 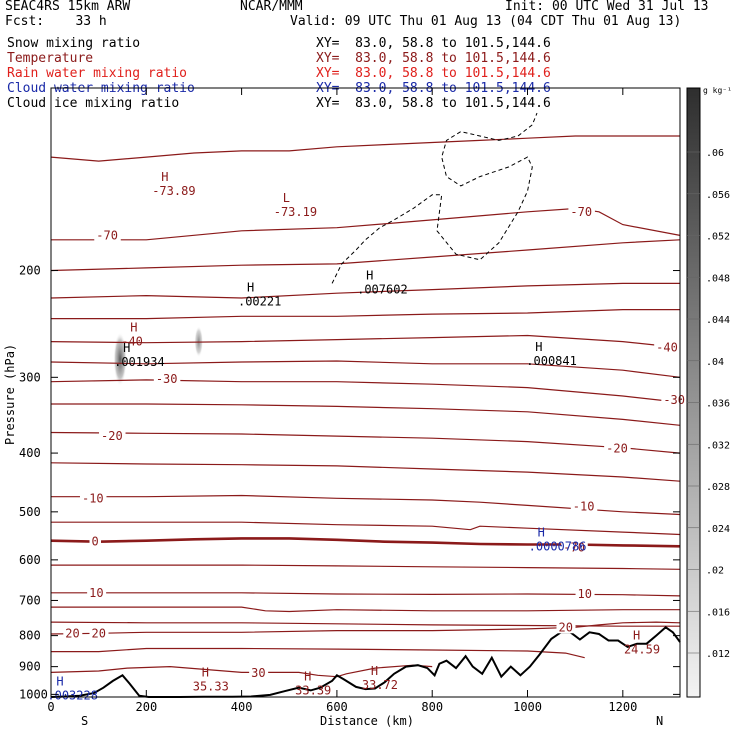 I want to click on extremum-value: 35.33, so click(x=211, y=686).